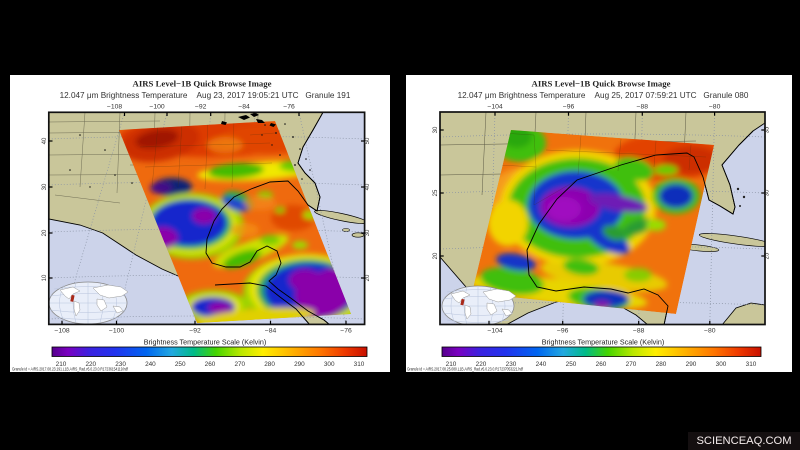  Describe the element at coordinates (768, 129) in the screenshot. I see `svg-text: 35` at that location.